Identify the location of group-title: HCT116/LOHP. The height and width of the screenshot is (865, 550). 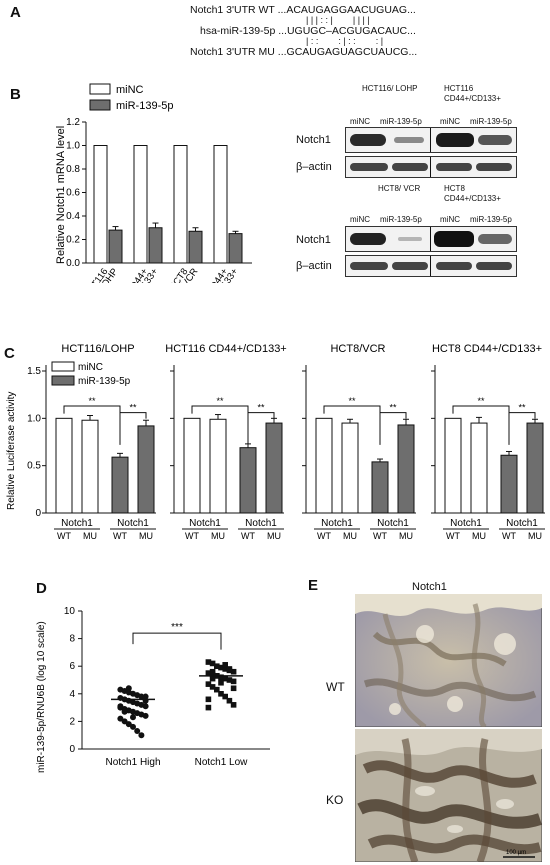
(97, 349).